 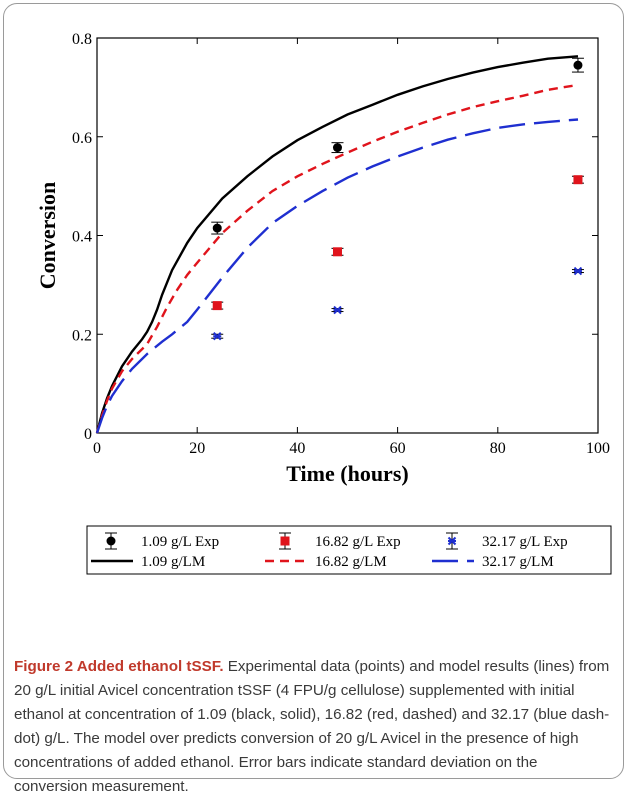 I want to click on legend-item: 1.09 g/LM, so click(x=148, y=562).